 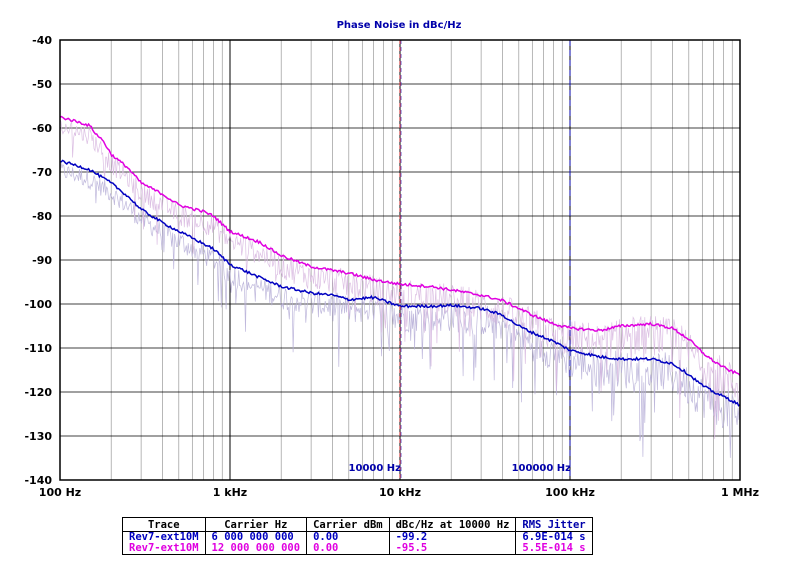 What do you see at coordinates (348, 549) in the screenshot?
I see `legend-carrier-dbm: 0.00` at bounding box center [348, 549].